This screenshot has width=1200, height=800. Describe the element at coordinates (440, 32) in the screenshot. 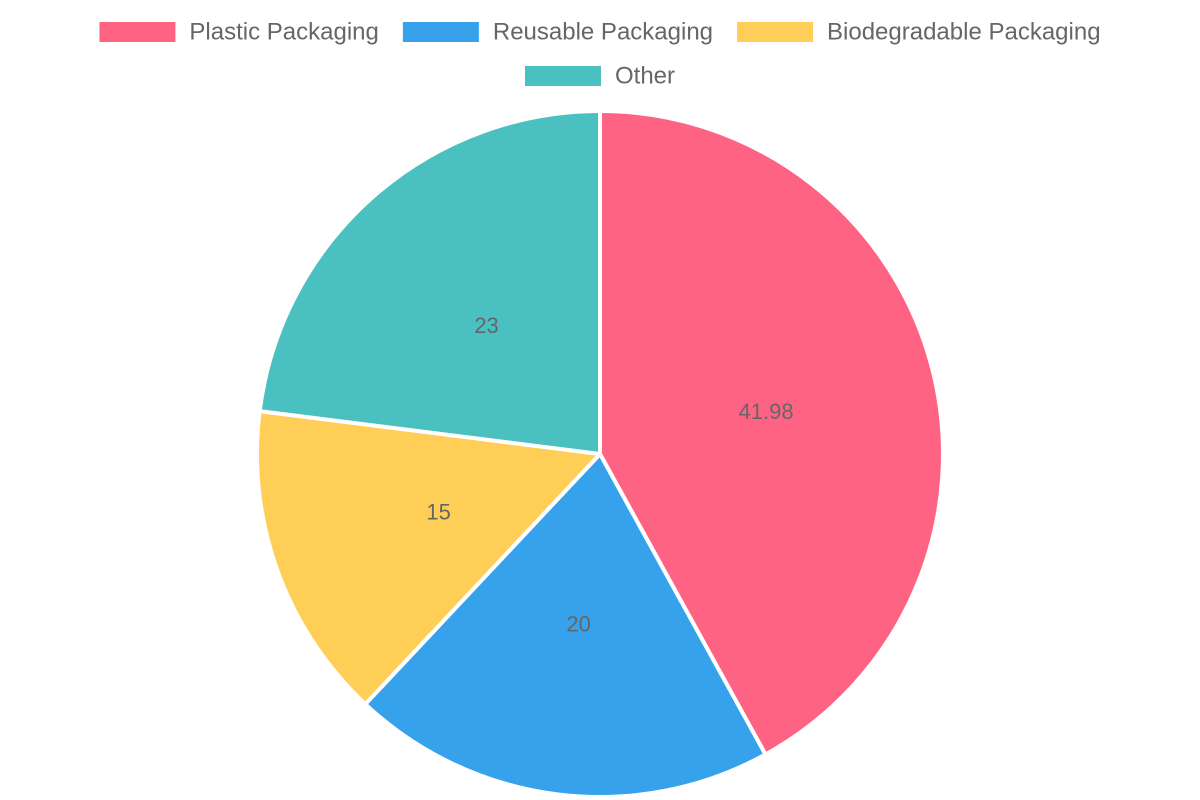

I see `legend-swatch-reusable-packaging` at that location.